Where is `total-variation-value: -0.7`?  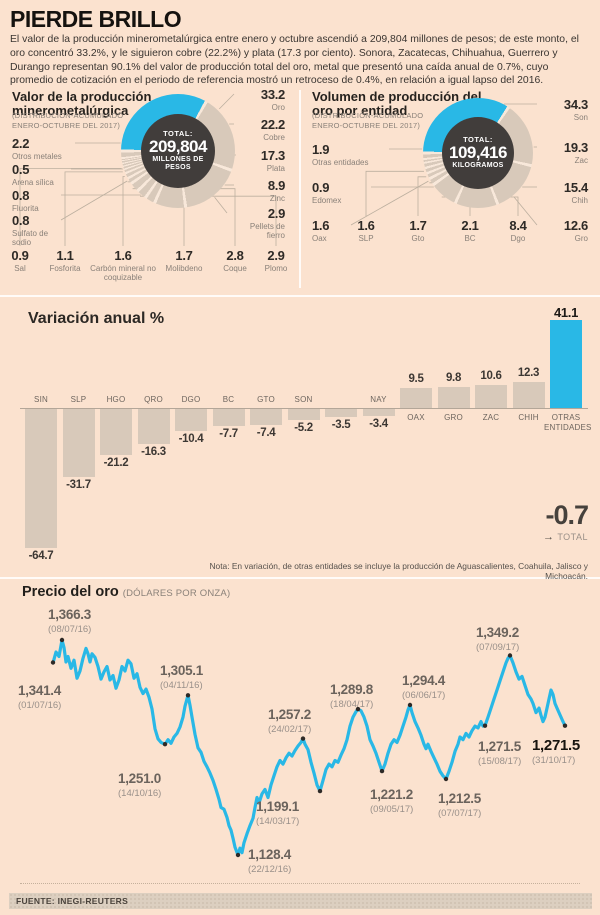 total-variation-value: -0.7 is located at coordinates (567, 515).